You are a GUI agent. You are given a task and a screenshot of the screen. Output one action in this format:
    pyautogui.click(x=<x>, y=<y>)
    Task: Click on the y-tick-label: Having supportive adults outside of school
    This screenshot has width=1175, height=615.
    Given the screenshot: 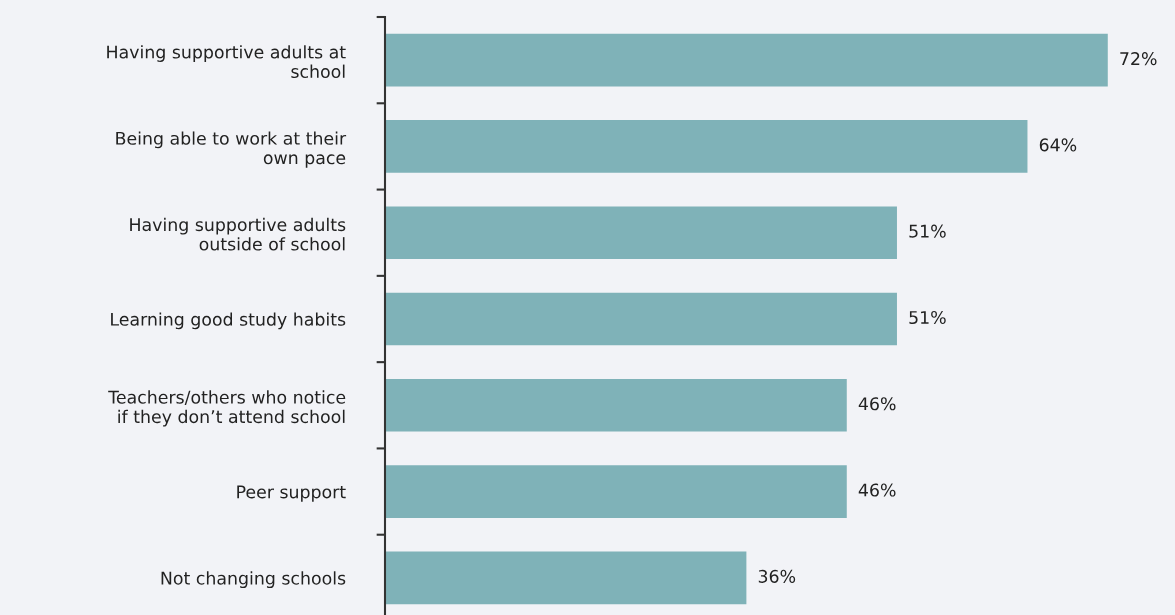 What is the action you would take?
    pyautogui.click(x=238, y=234)
    